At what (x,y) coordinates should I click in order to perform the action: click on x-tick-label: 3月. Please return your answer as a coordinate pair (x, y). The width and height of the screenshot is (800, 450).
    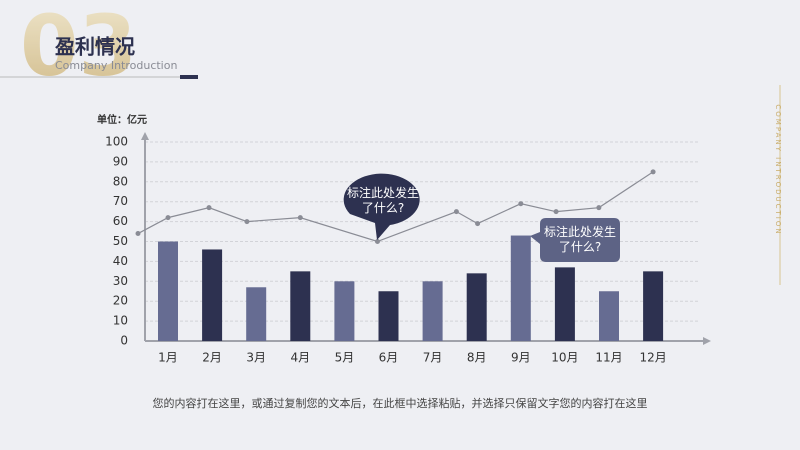
    Looking at the image, I should click on (256, 358).